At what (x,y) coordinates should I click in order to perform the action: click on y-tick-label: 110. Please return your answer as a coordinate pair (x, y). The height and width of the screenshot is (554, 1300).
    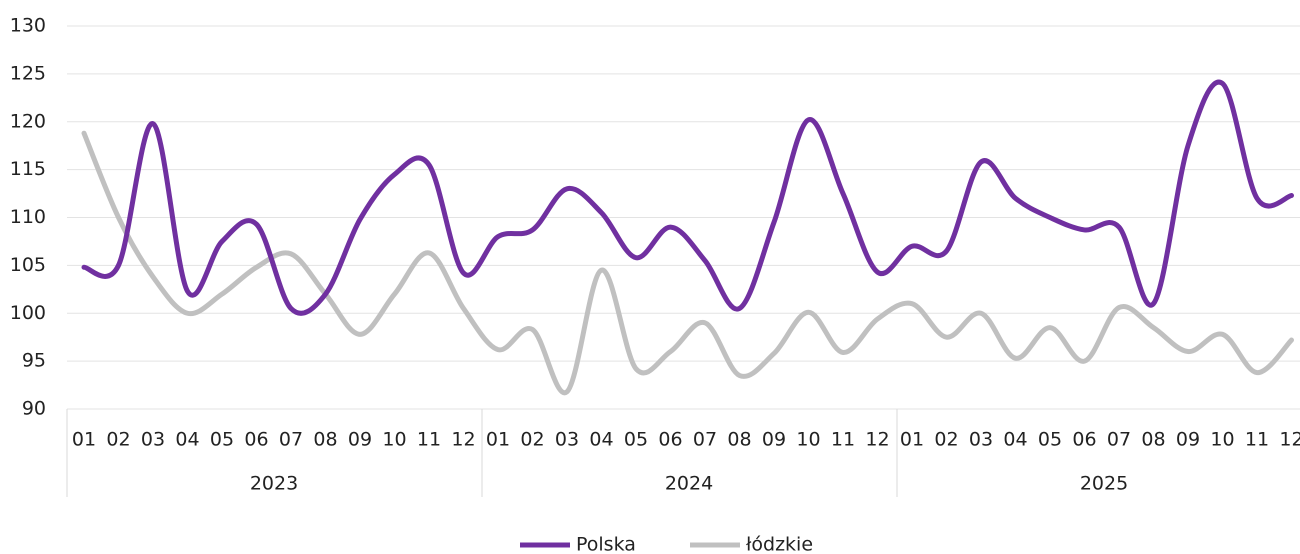
    Looking at the image, I should click on (28, 217).